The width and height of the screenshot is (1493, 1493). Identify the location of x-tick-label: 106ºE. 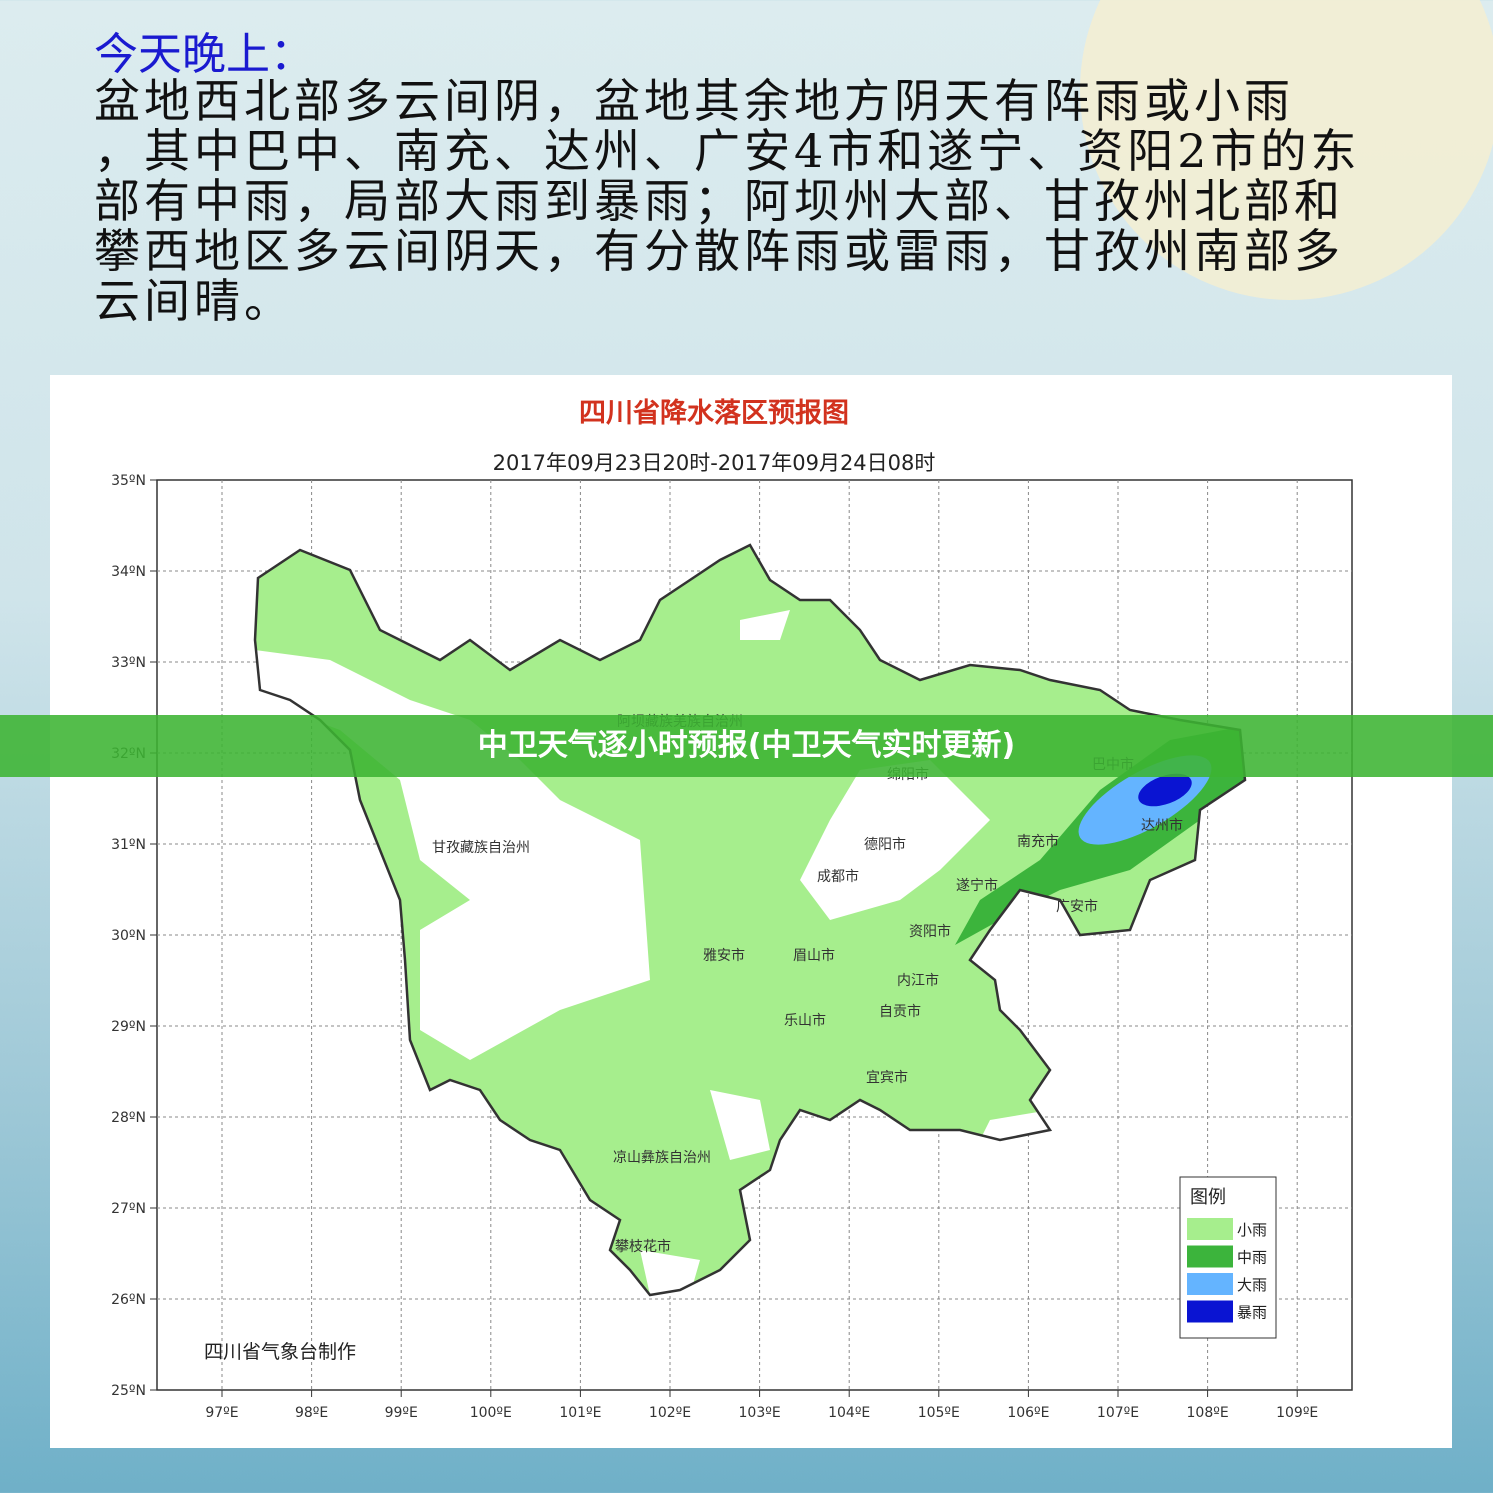
(1028, 1413).